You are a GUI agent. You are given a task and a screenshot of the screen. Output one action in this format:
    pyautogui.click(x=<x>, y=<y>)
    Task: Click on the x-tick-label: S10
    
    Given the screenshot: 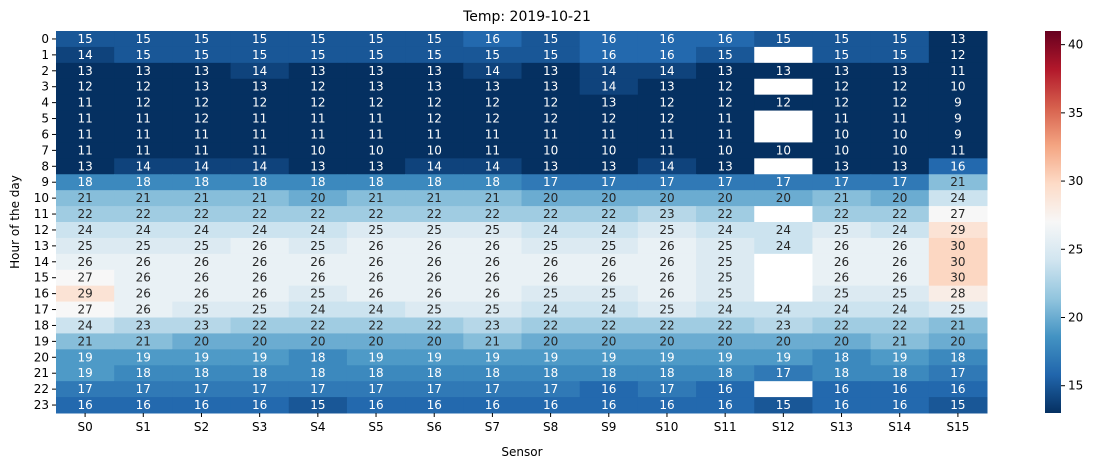 What is the action you would take?
    pyautogui.click(x=667, y=427)
    